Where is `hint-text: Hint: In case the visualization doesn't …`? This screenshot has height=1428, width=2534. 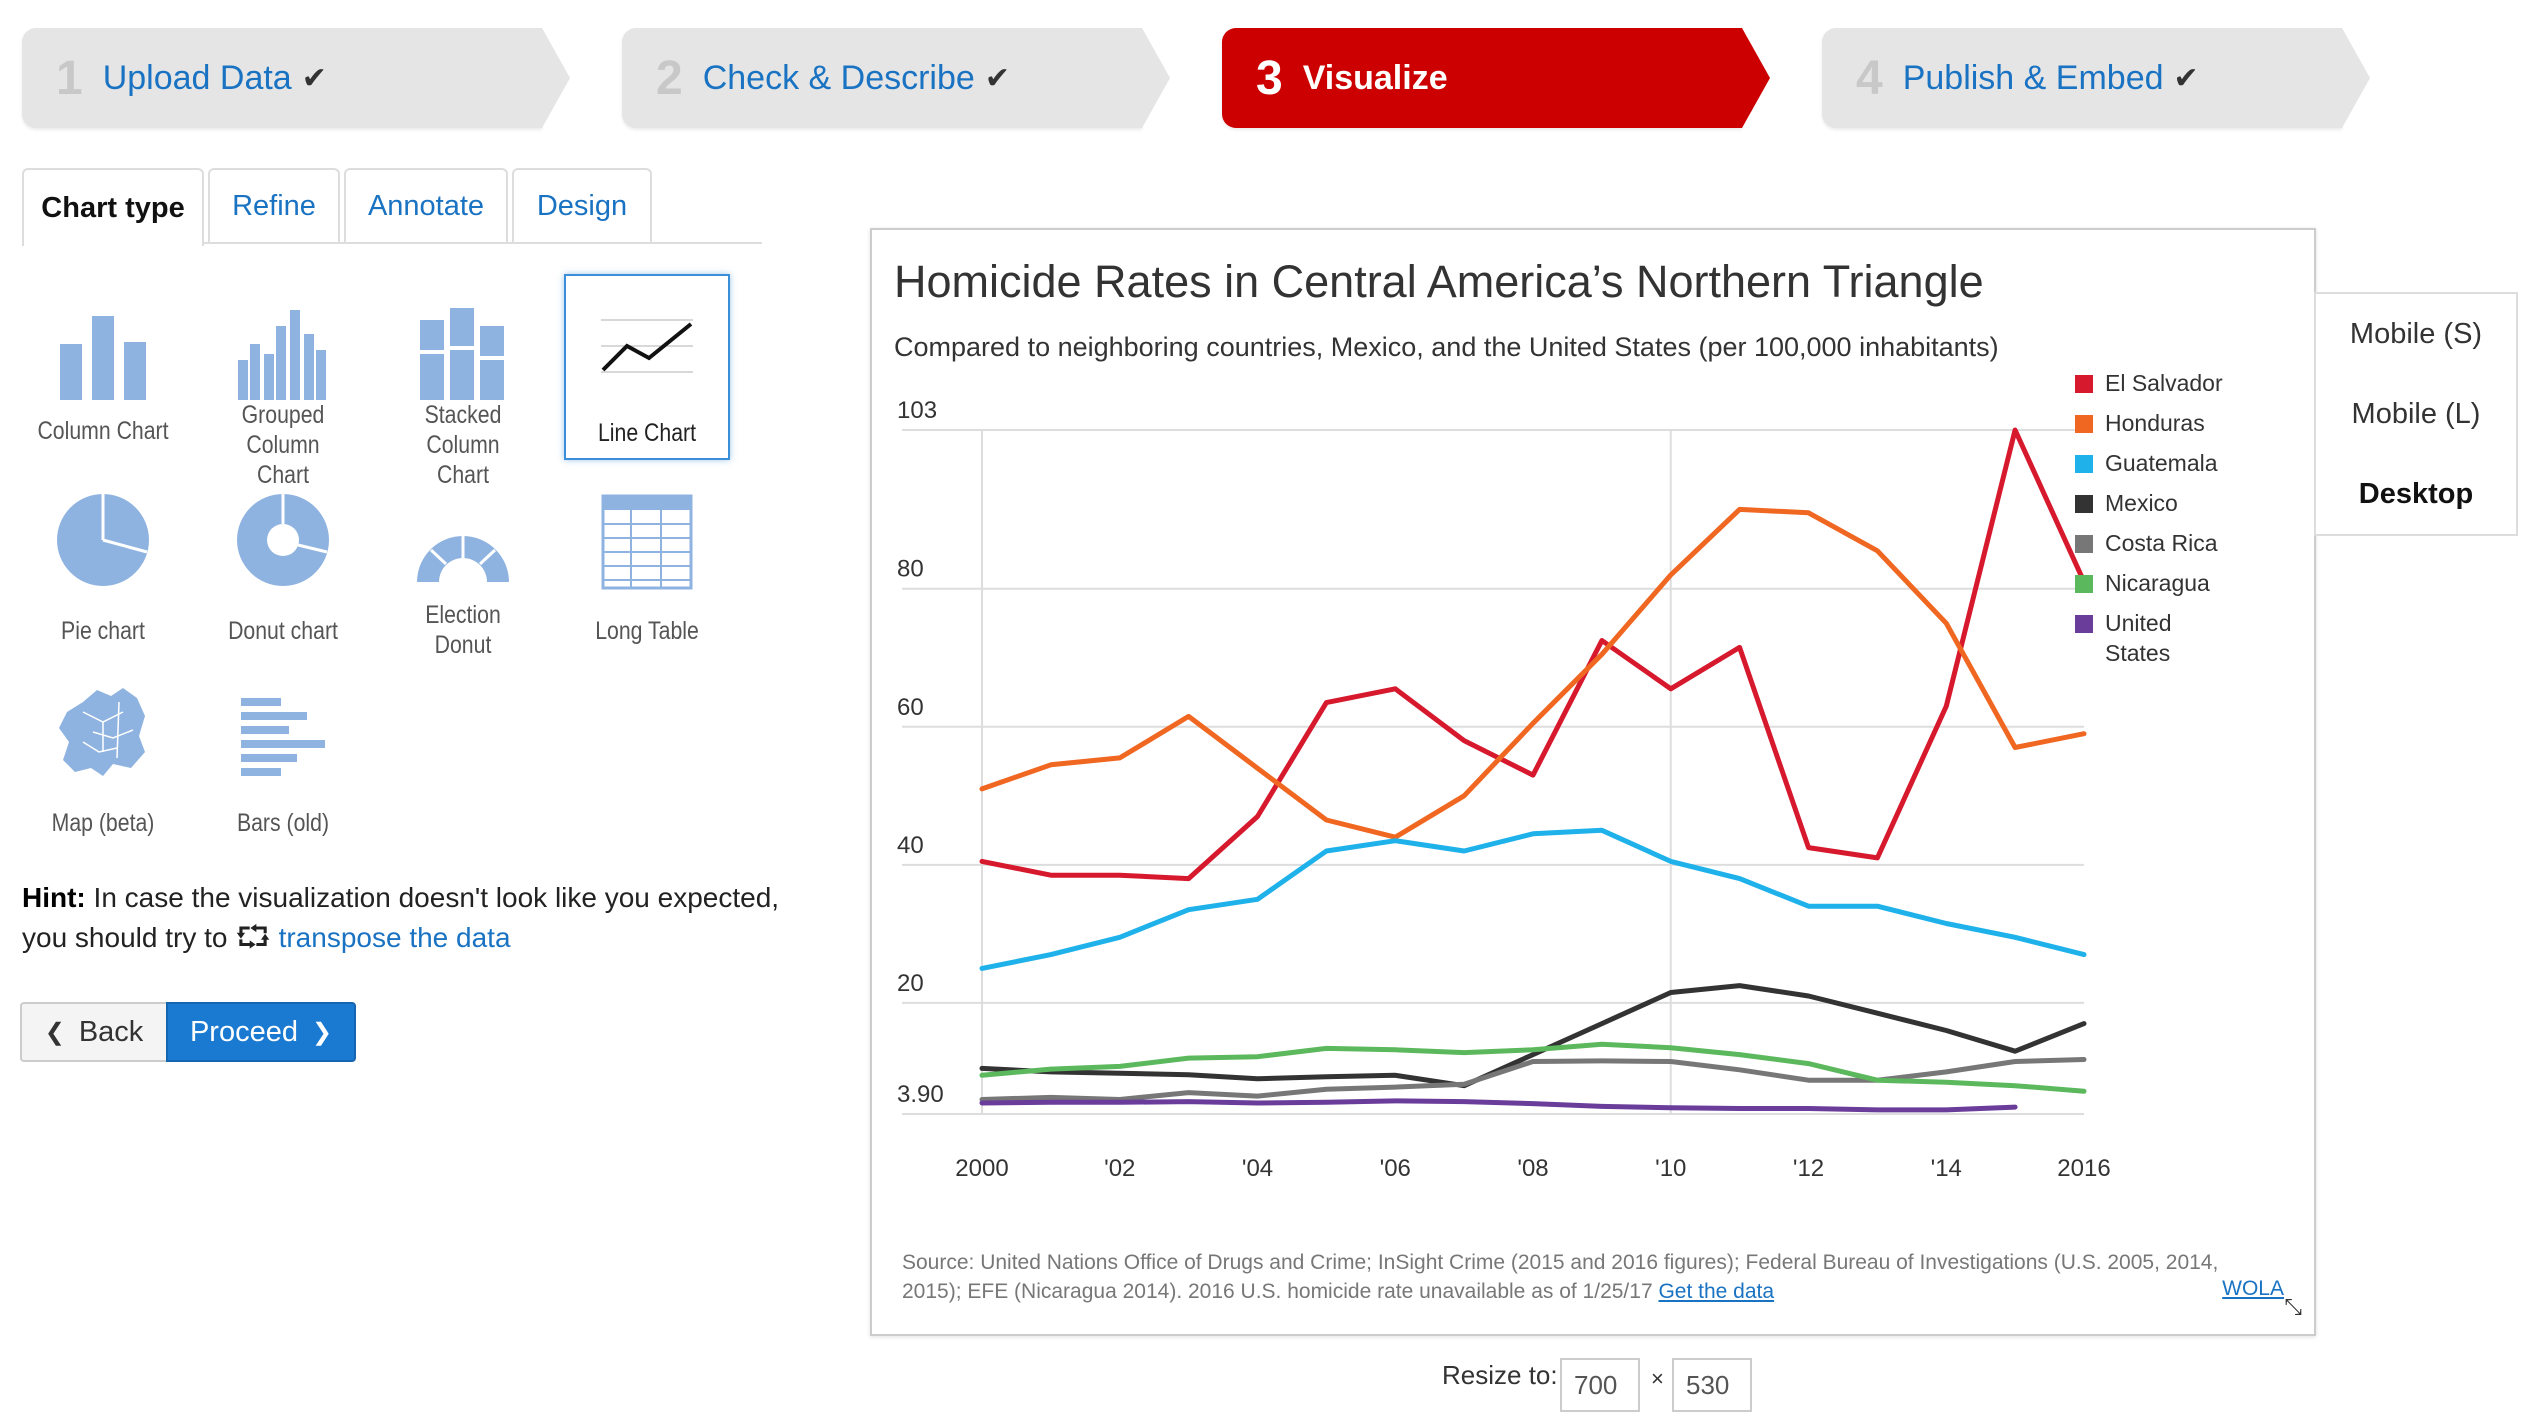
hint-text: Hint: In case the visualization doesn't … is located at coordinates (402, 918).